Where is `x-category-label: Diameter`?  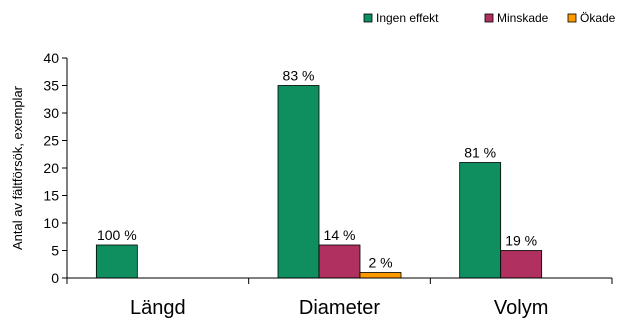 x-category-label: Diameter is located at coordinates (339, 308).